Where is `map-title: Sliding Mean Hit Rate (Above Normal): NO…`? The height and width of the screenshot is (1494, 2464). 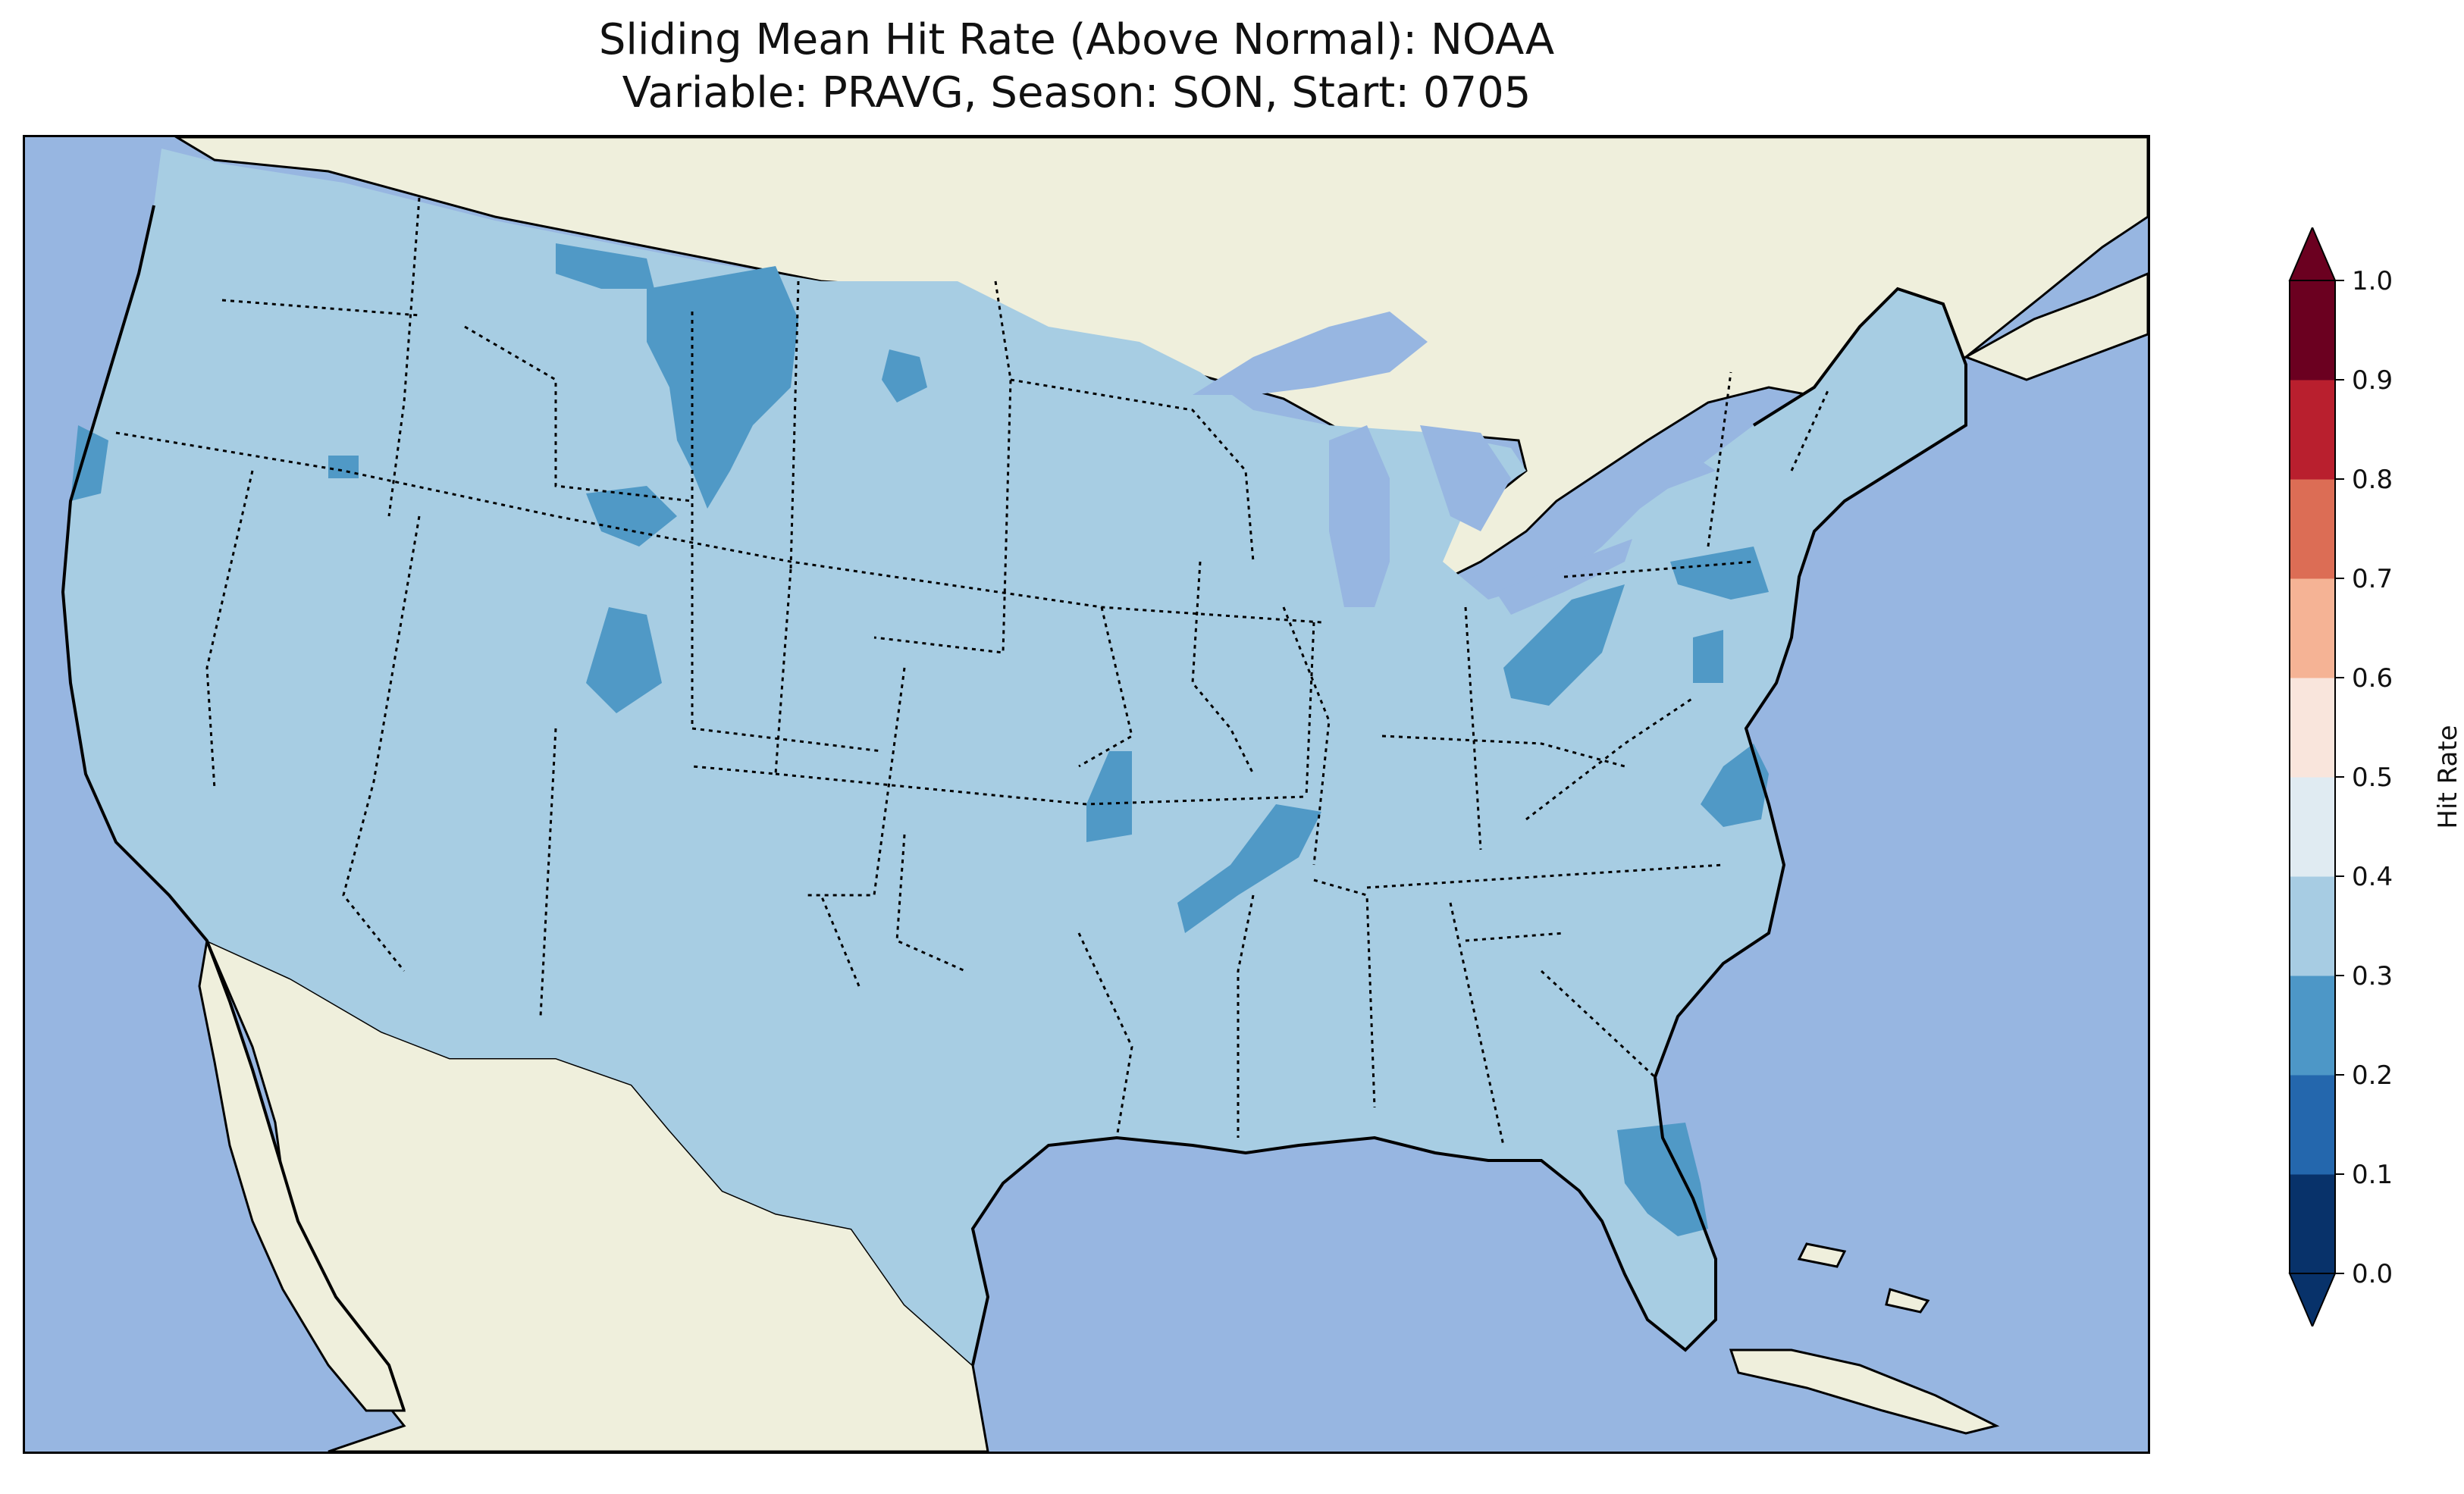
map-title: Sliding Mean Hit Rate (Above Normal): NO… is located at coordinates (1076, 39).